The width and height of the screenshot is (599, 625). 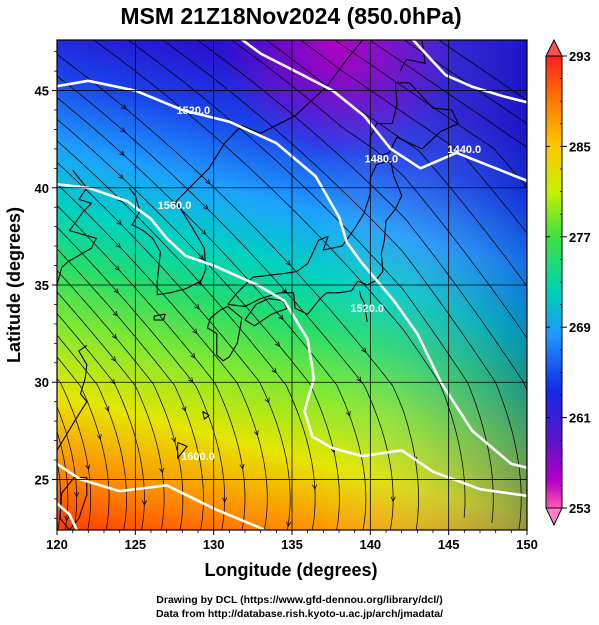 What do you see at coordinates (554, 517) in the screenshot?
I see `colorbar-bottom-arrow` at bounding box center [554, 517].